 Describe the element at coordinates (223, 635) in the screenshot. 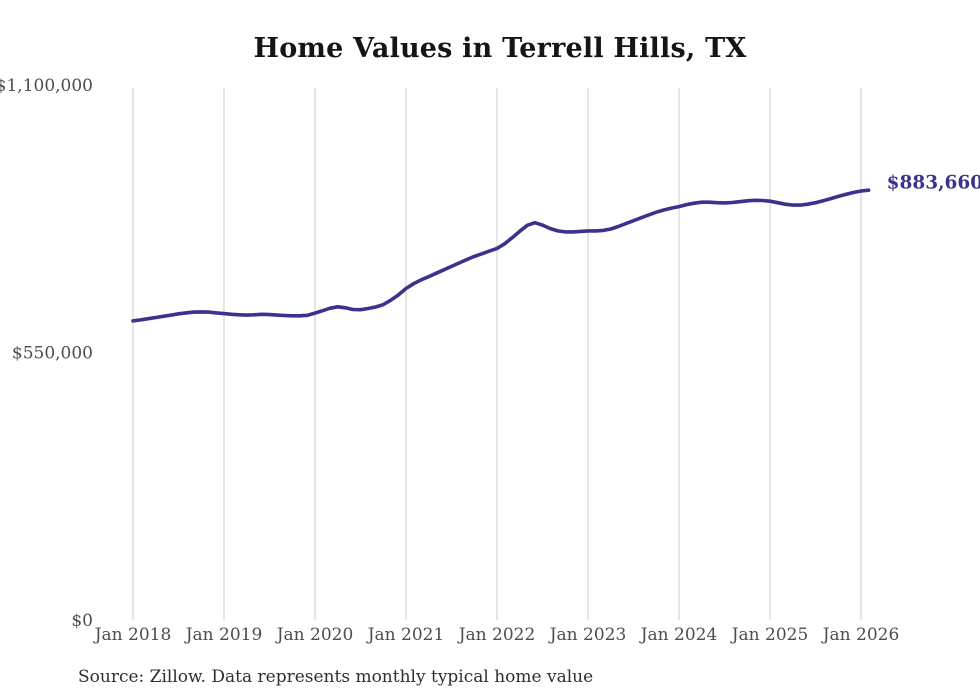

I see `x-axis-tick-label: Jan 2019` at that location.